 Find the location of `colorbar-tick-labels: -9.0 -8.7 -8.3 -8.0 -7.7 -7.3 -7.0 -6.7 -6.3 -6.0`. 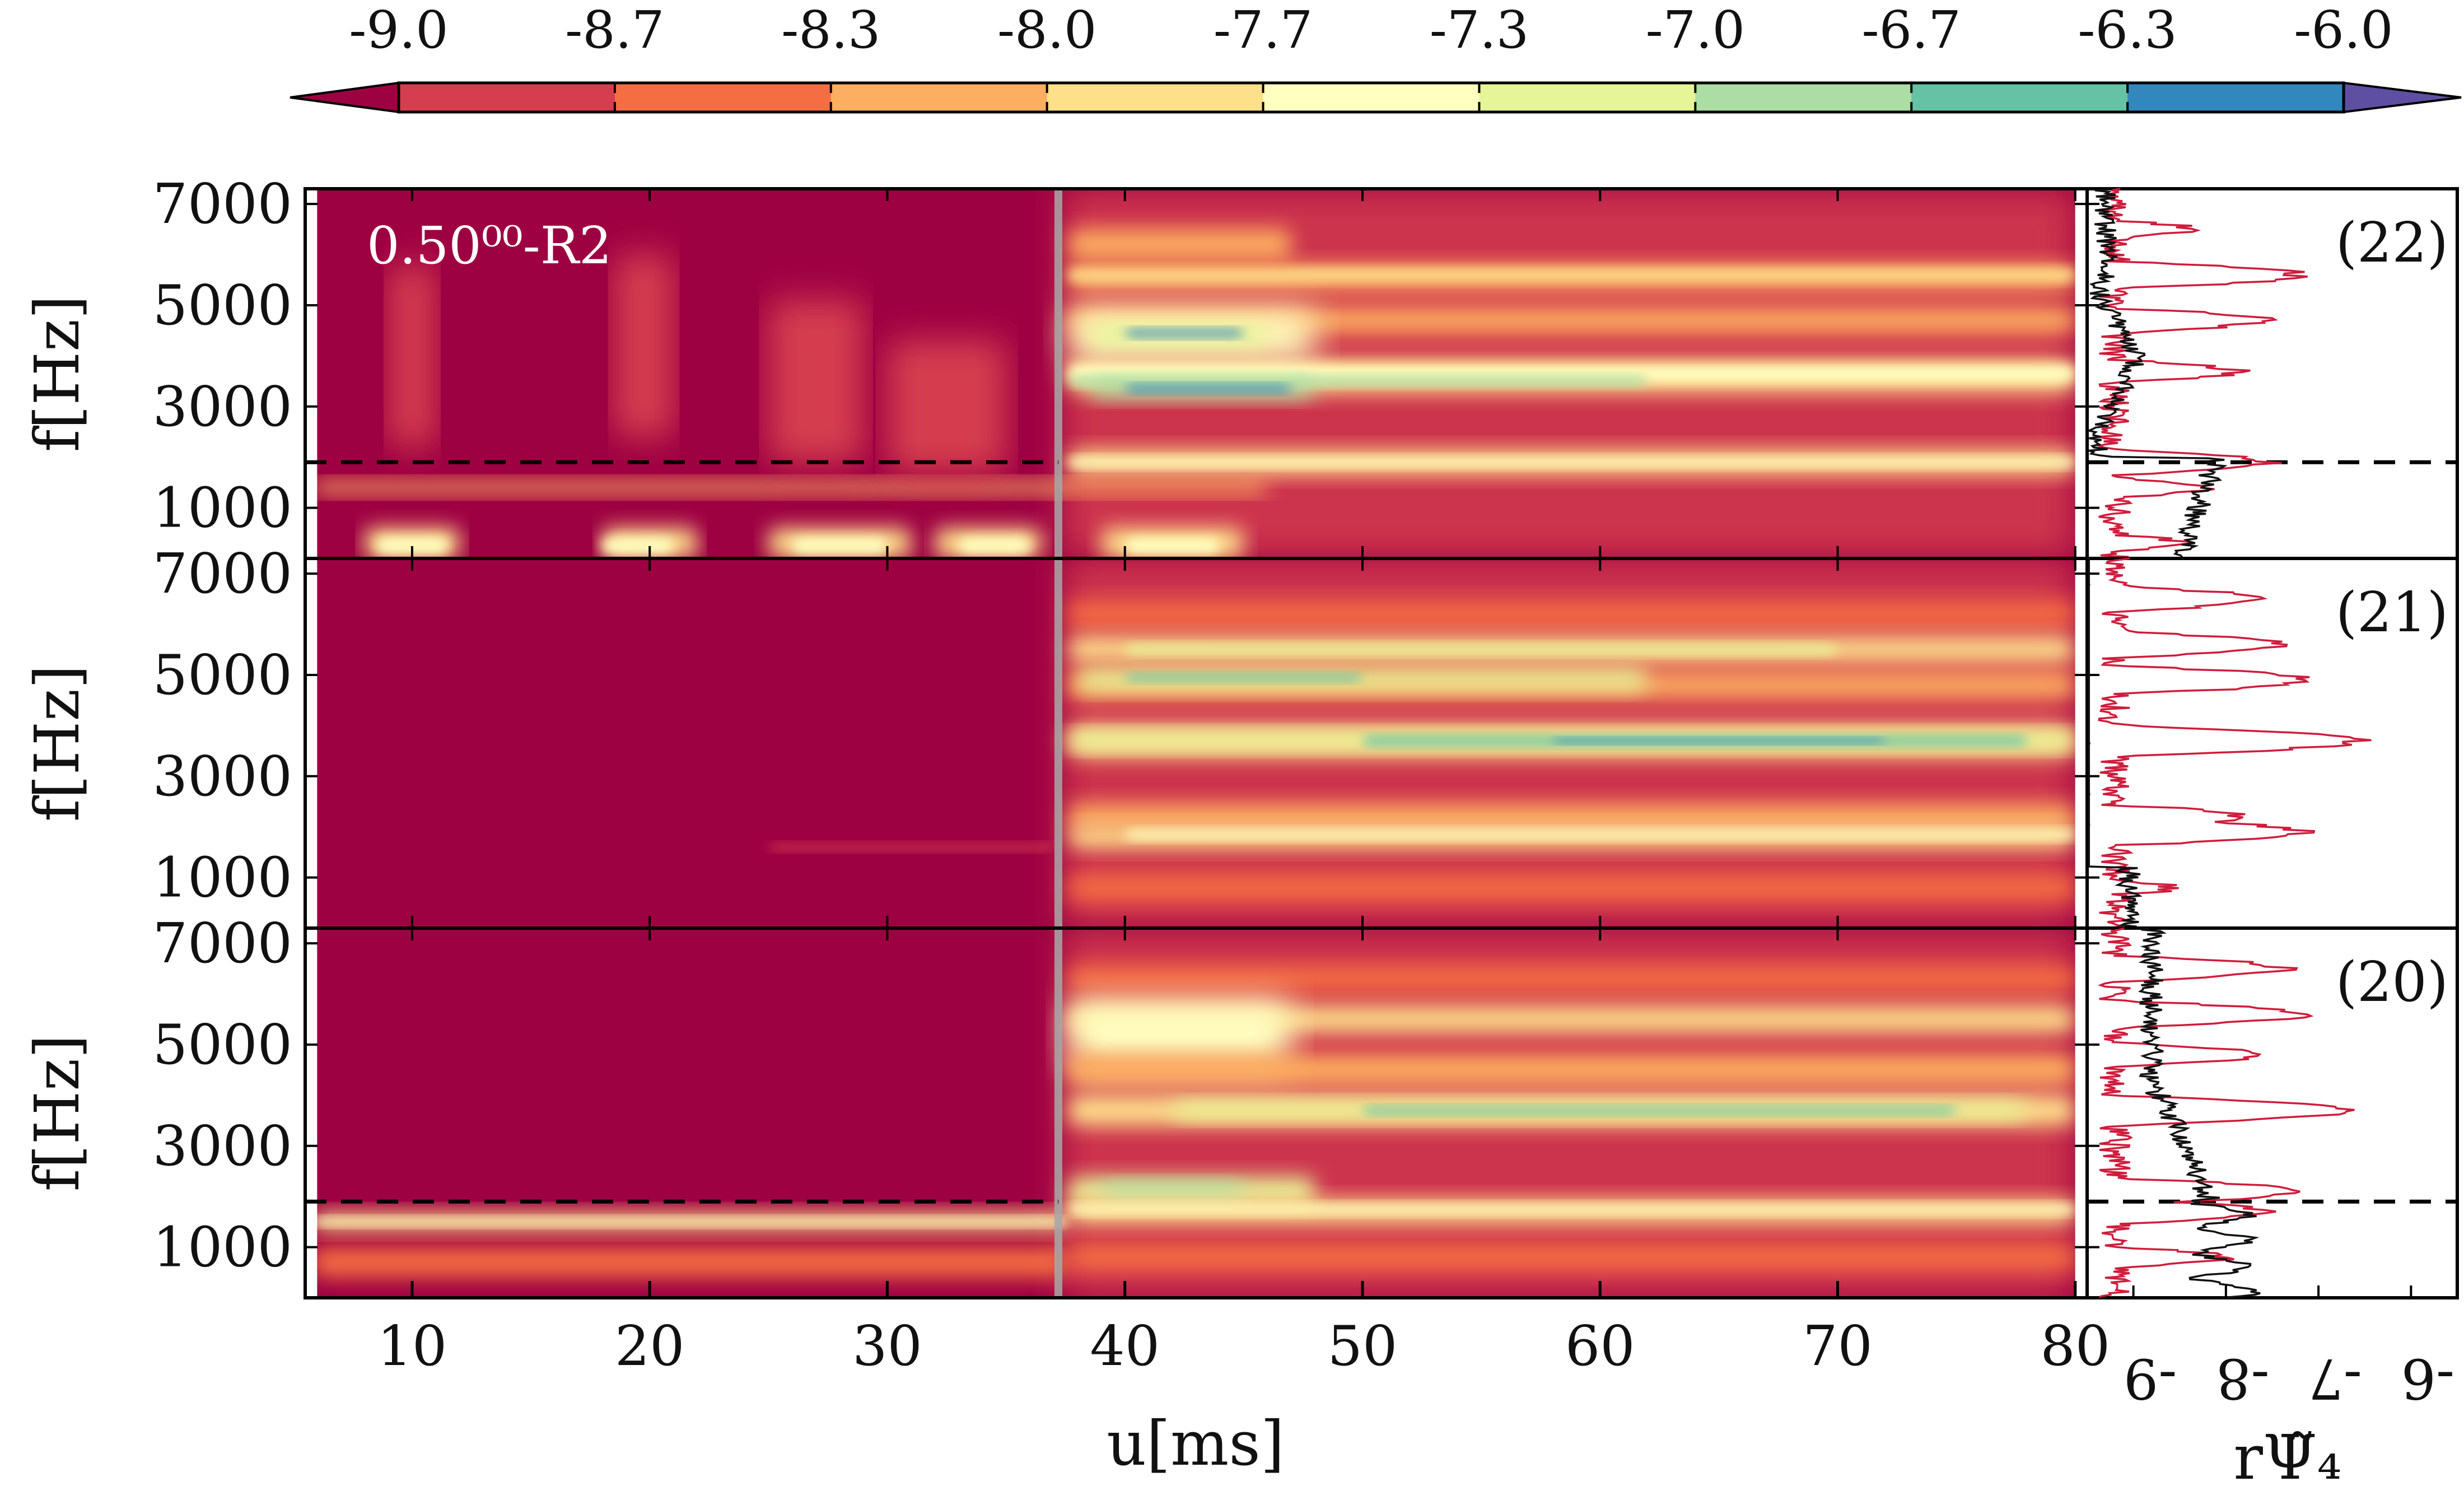

colorbar-tick-labels: -9.0 -8.7 -8.3 -8.0 -7.7 -7.3 -7.0 -6.7 -6.3 -6.0 is located at coordinates (1371, 30).